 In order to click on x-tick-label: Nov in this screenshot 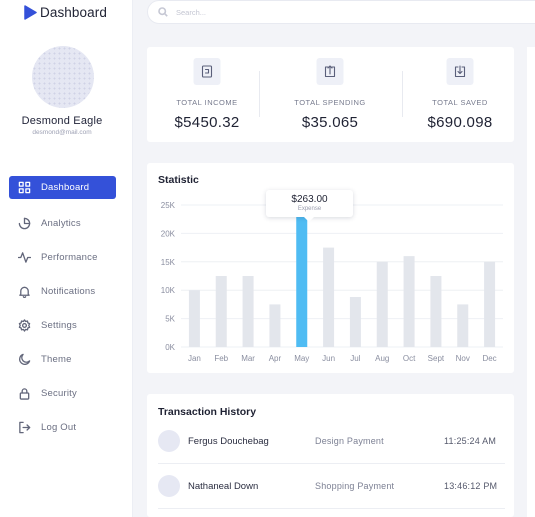, I will do `click(463, 358)`.